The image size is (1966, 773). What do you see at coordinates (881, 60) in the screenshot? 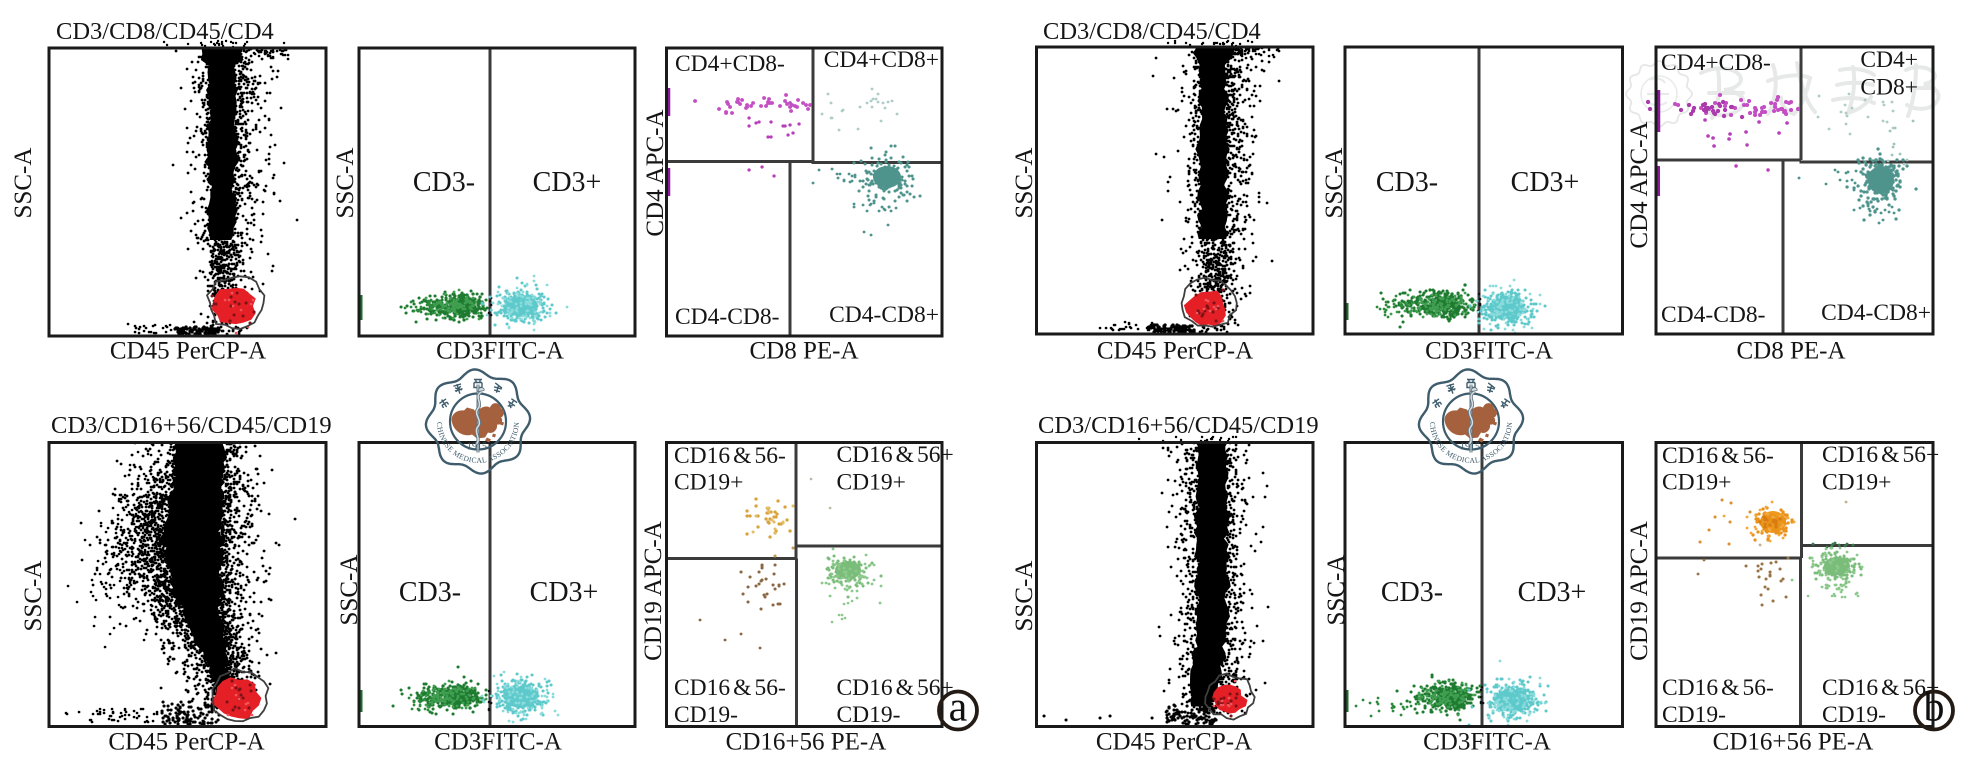
I see `svg-text: CD4+CD8+` at bounding box center [881, 60].